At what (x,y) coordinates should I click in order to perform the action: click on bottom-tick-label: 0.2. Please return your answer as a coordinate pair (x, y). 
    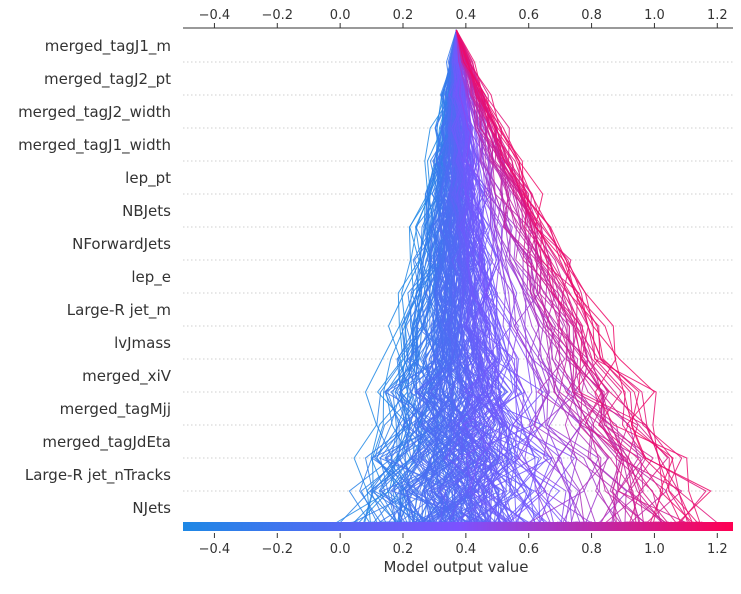
    Looking at the image, I should click on (403, 549).